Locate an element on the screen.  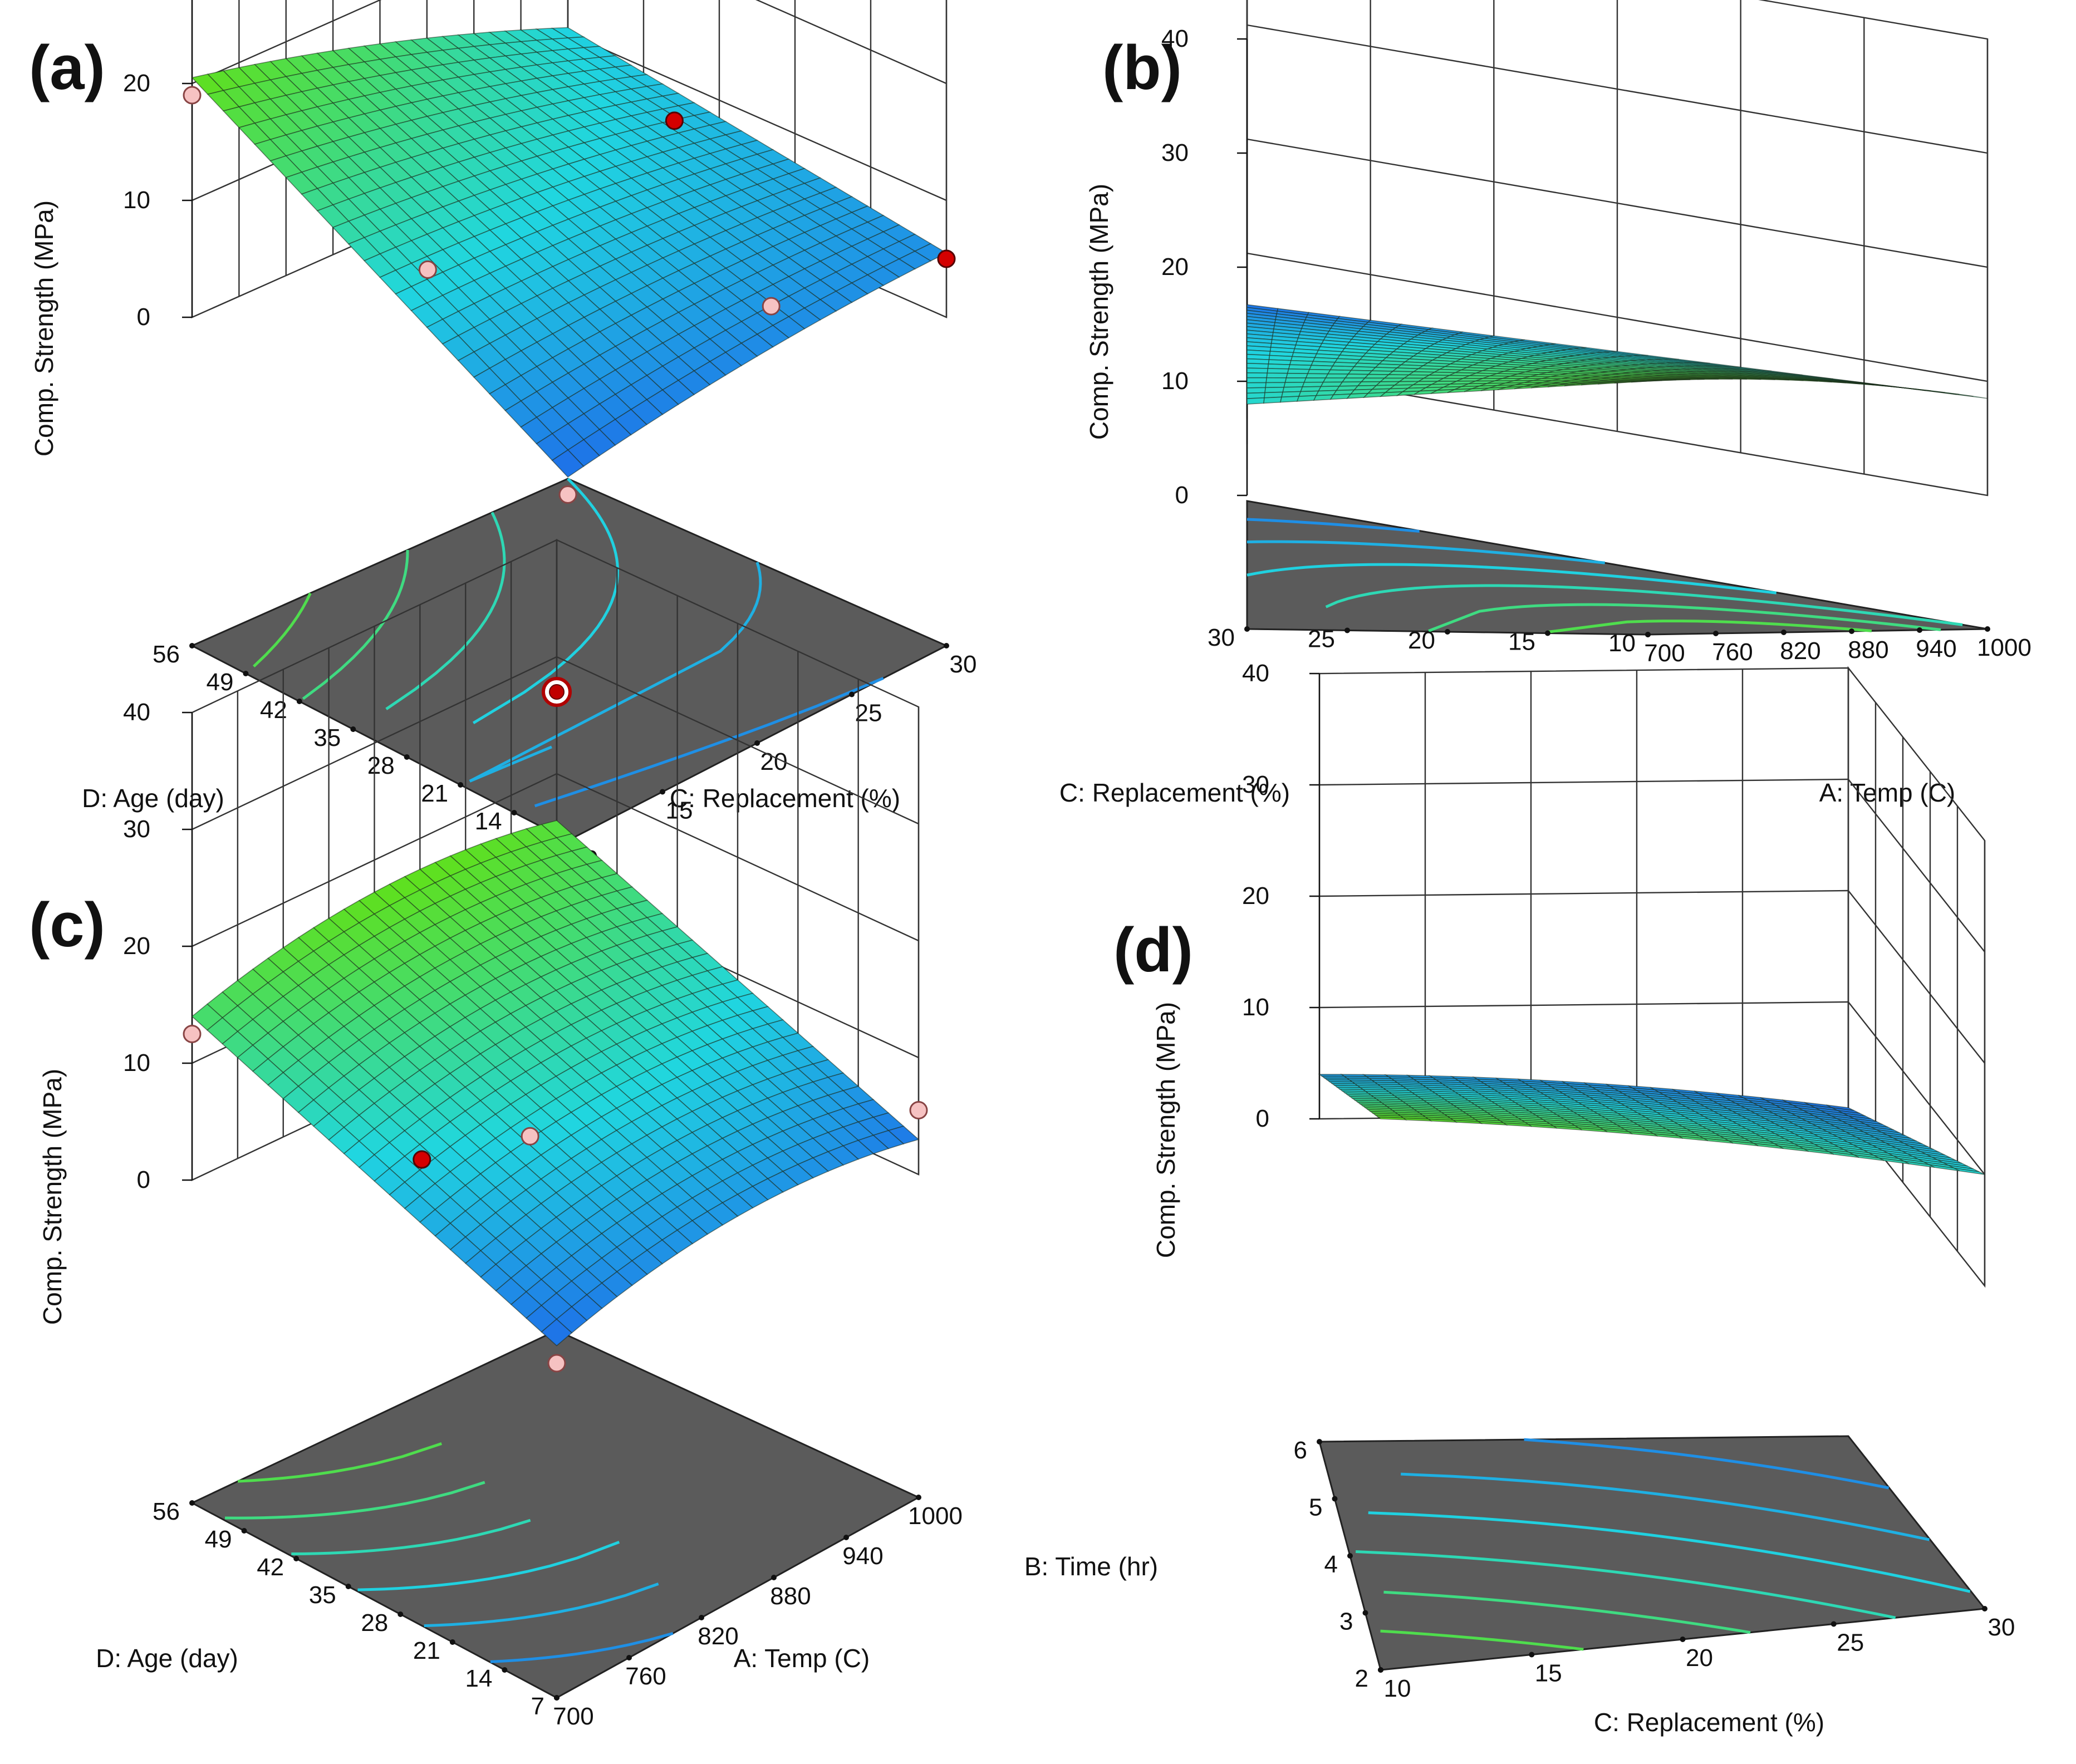
y-tick-label: 30 is located at coordinates (1221, 637).